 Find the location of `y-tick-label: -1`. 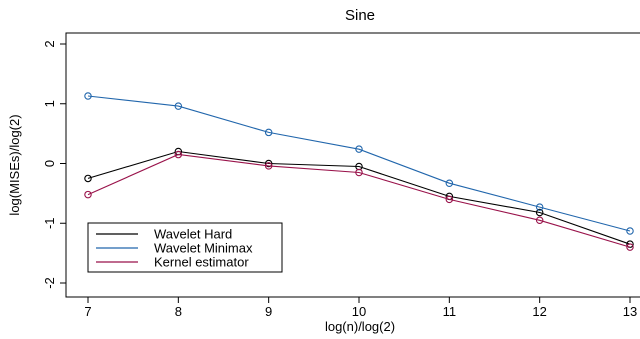

y-tick-label: -1 is located at coordinates (49, 223).